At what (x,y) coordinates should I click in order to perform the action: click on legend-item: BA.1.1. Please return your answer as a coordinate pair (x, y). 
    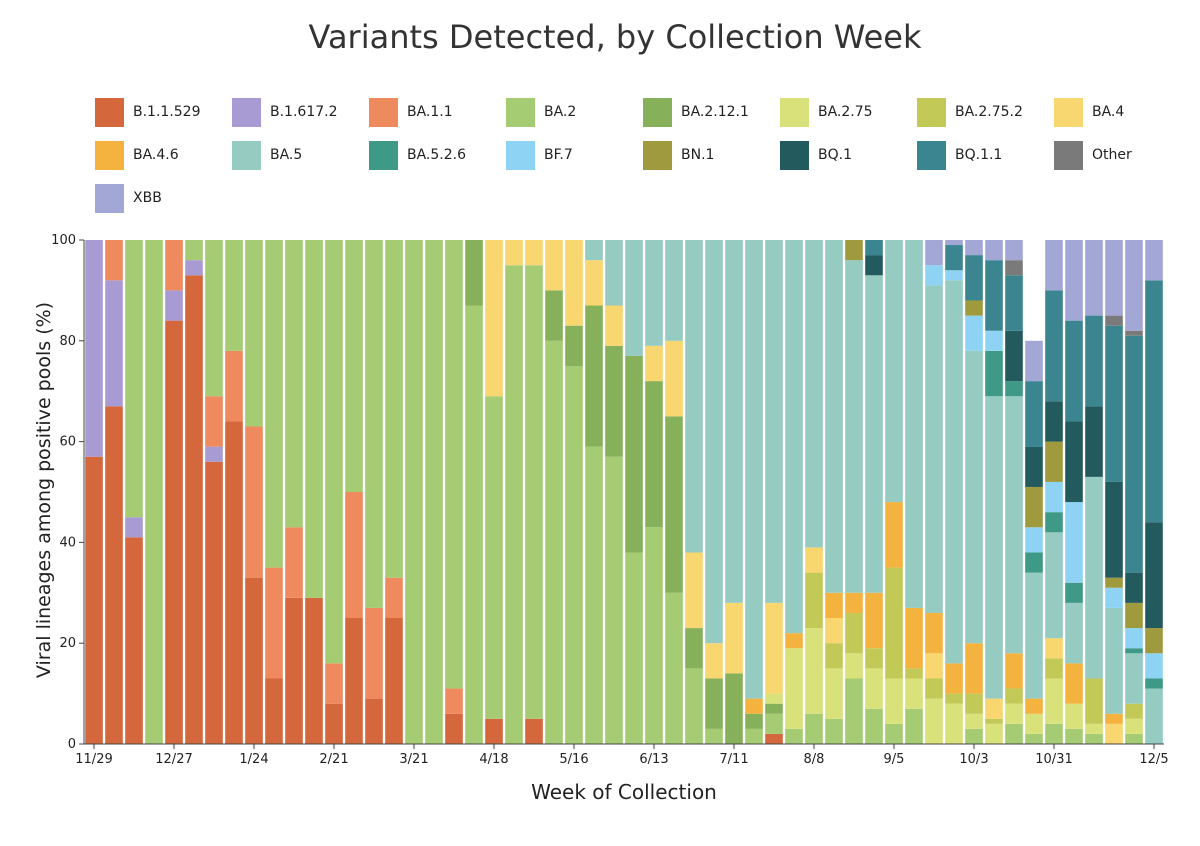
    Looking at the image, I should click on (411, 112).